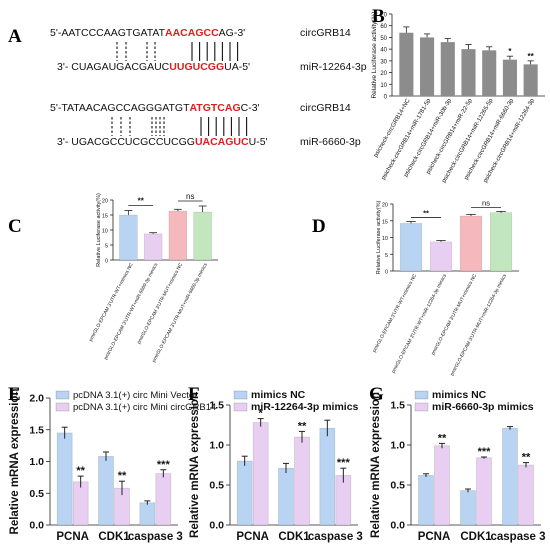  I want to click on pair2-top-seq: 5'-TATAACAGCCAGGGATGTATGTCAGC-3', so click(155, 108).